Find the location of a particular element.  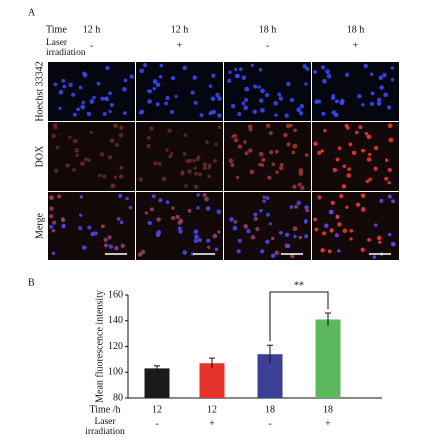

row-label: Hoechst 33342 is located at coordinates (39, 91).